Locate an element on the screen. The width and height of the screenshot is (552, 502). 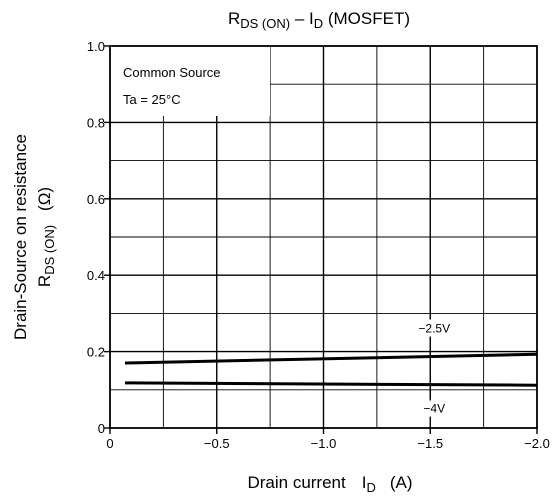
y-tick-labels: 0 0.2 0.4 0.6 0.8 1.0 is located at coordinates (96, 237).